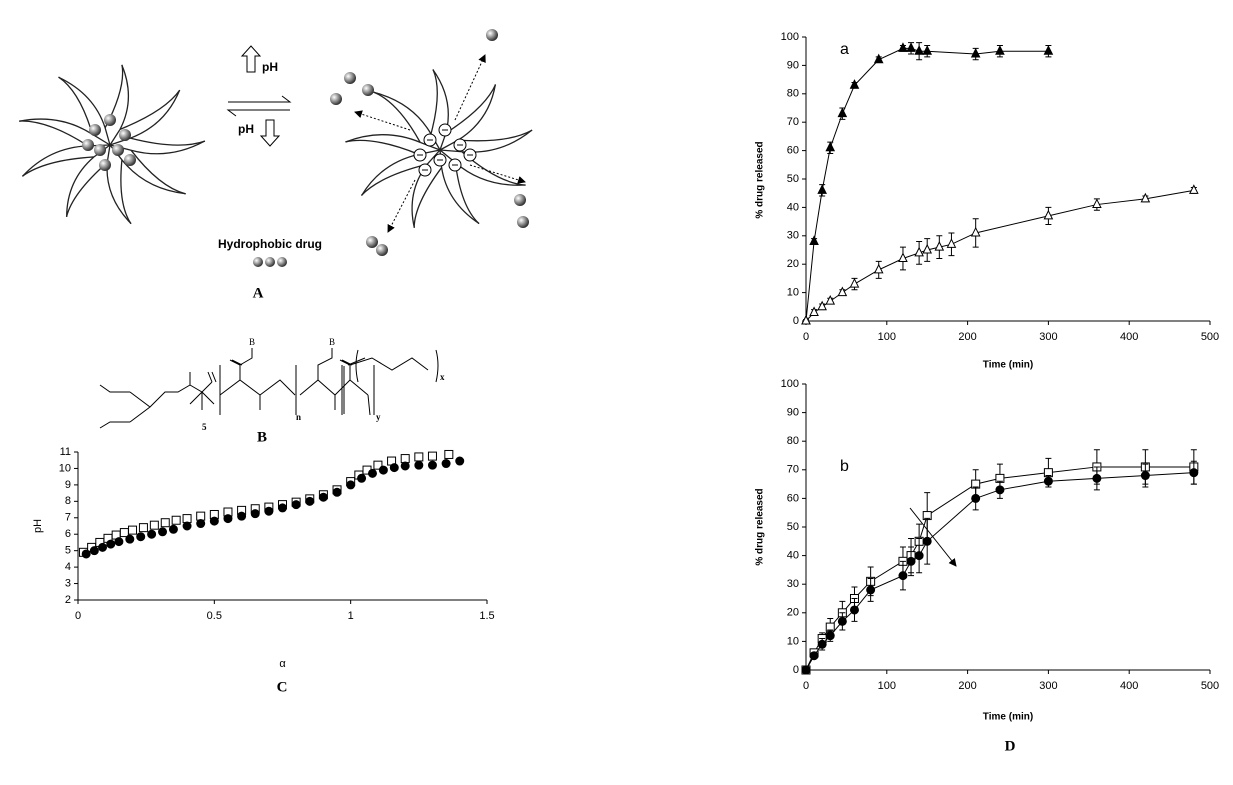  I want to click on y-tick-label: 70, so click(793, 122).